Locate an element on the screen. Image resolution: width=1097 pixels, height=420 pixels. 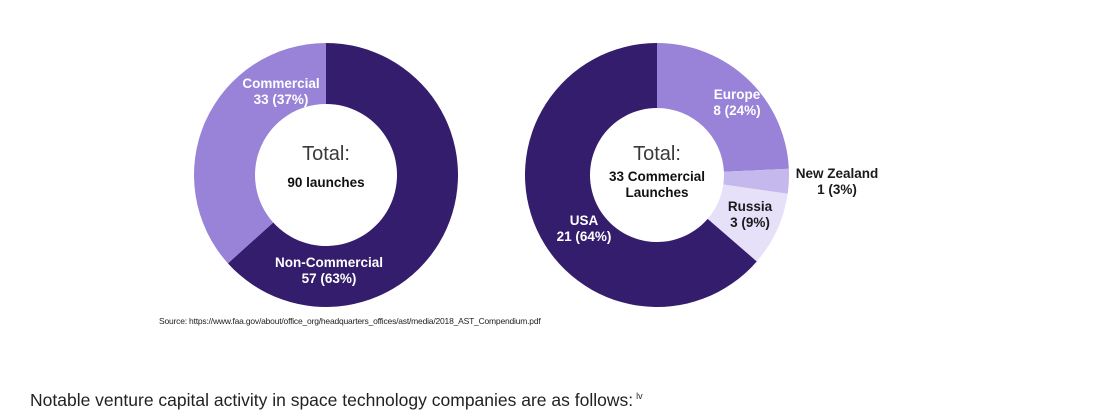
slice-non-commercial is located at coordinates (342, 175).